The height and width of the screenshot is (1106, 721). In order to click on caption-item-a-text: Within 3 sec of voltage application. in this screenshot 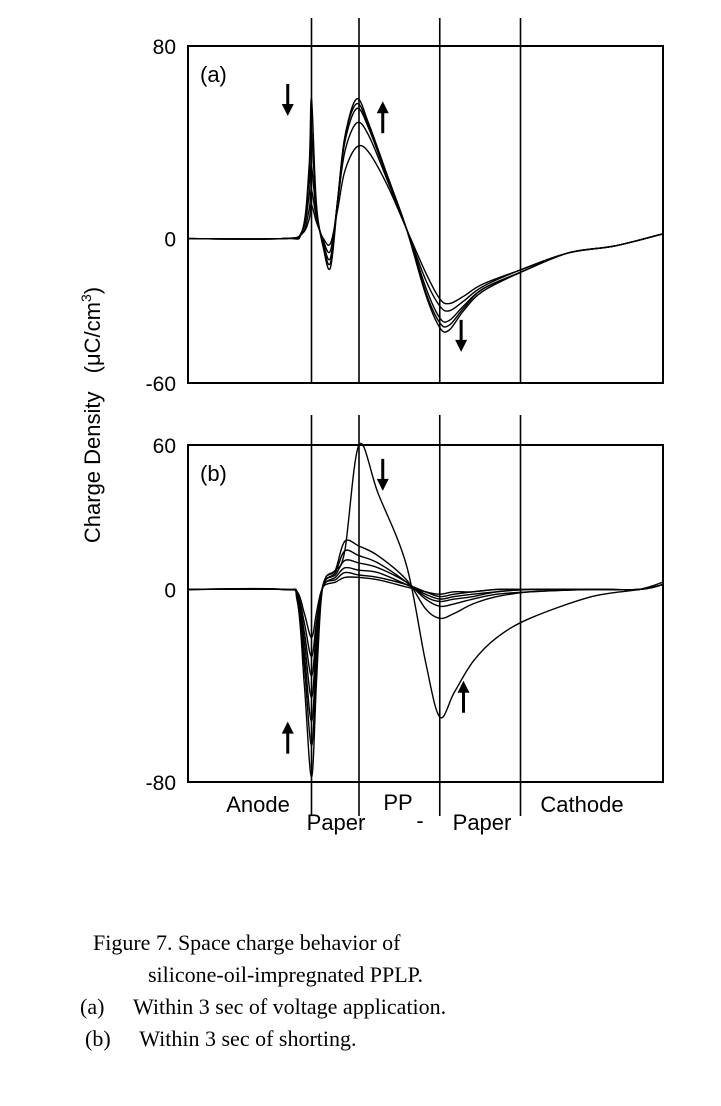, I will do `click(290, 1006)`.